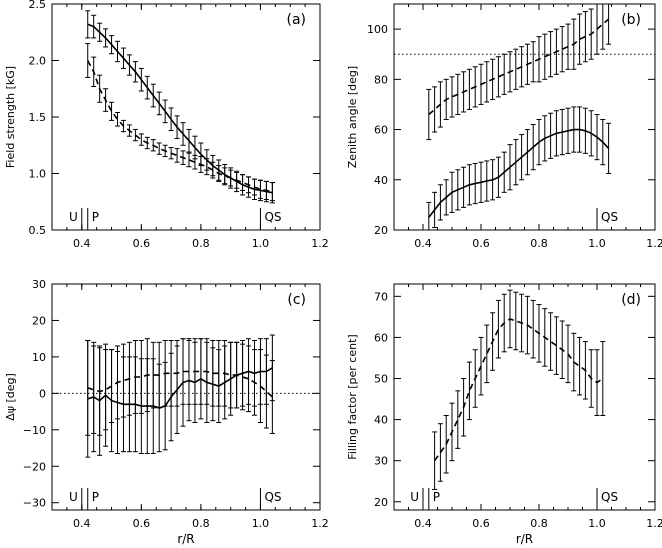 The image size is (662, 548). Describe the element at coordinates (352, 117) in the screenshot. I see `y-axis-label: Zenith angle [deg]` at that location.